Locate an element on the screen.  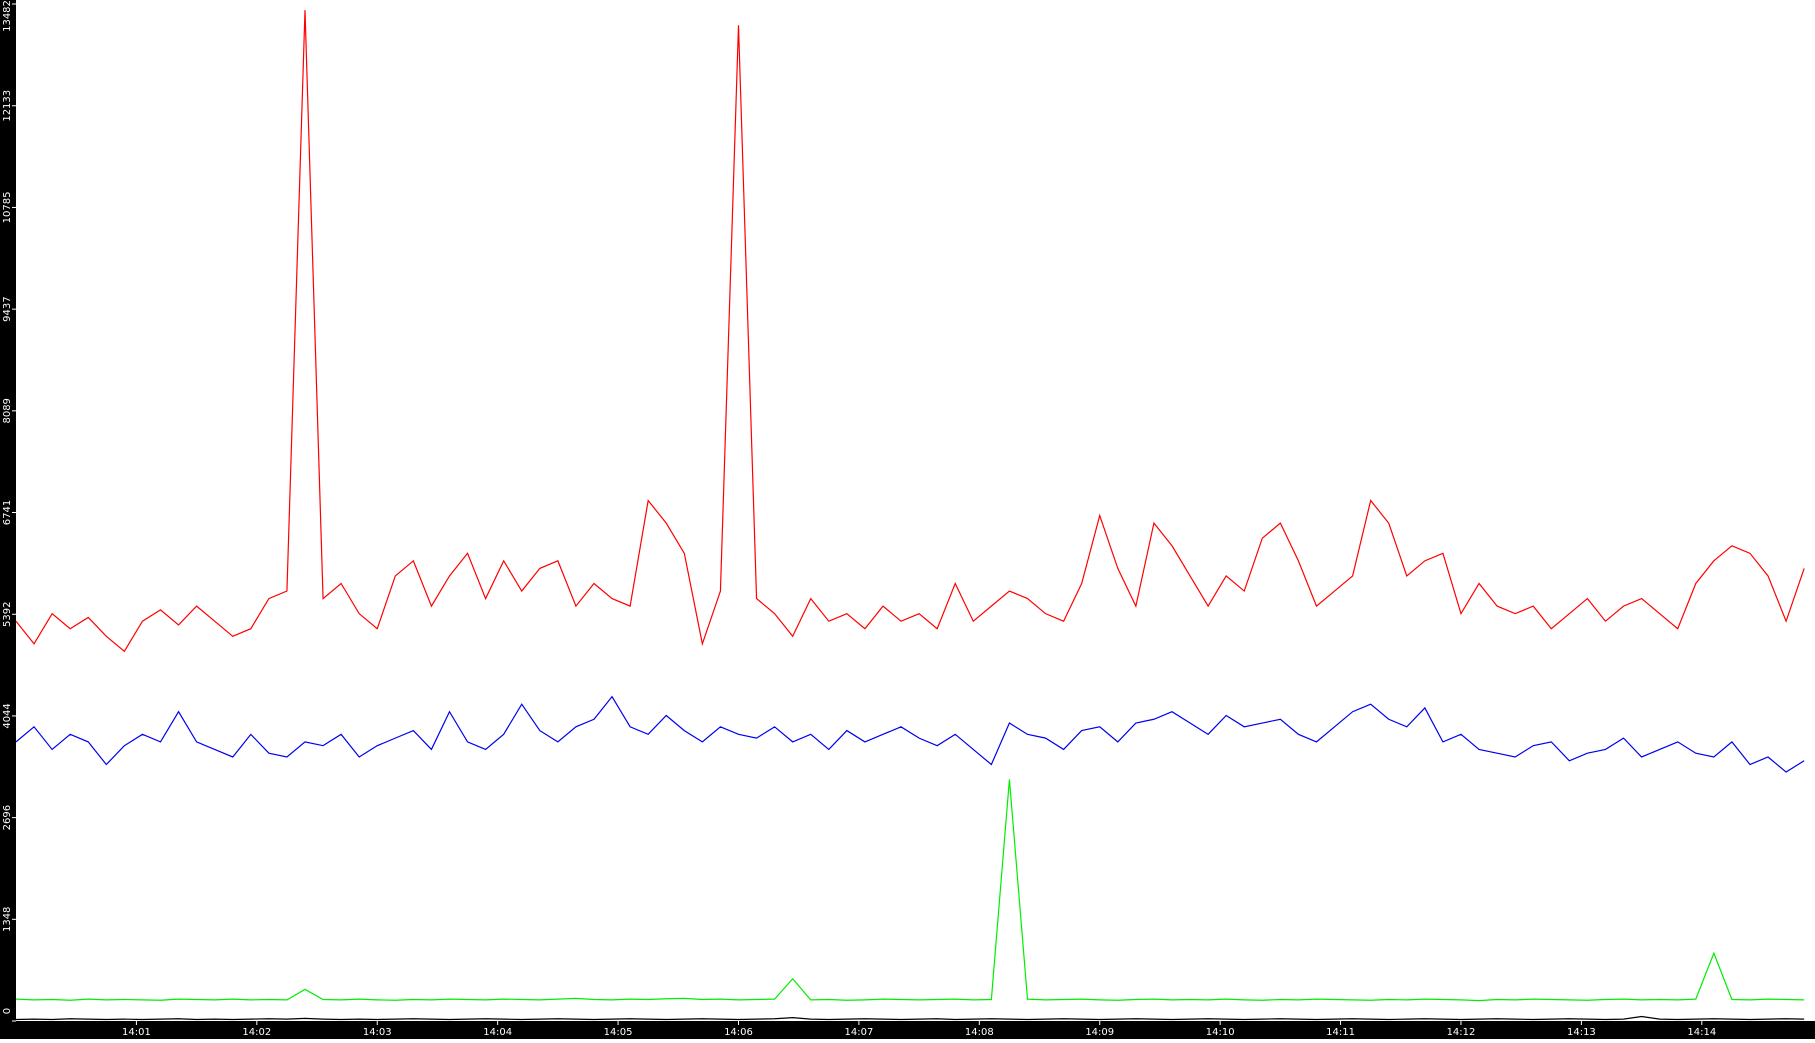
y-tick-label: 2696 is located at coordinates (7, 817).